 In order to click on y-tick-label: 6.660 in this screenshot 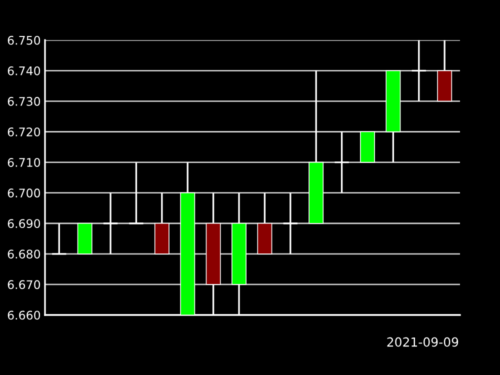, I will do `click(24, 315)`.